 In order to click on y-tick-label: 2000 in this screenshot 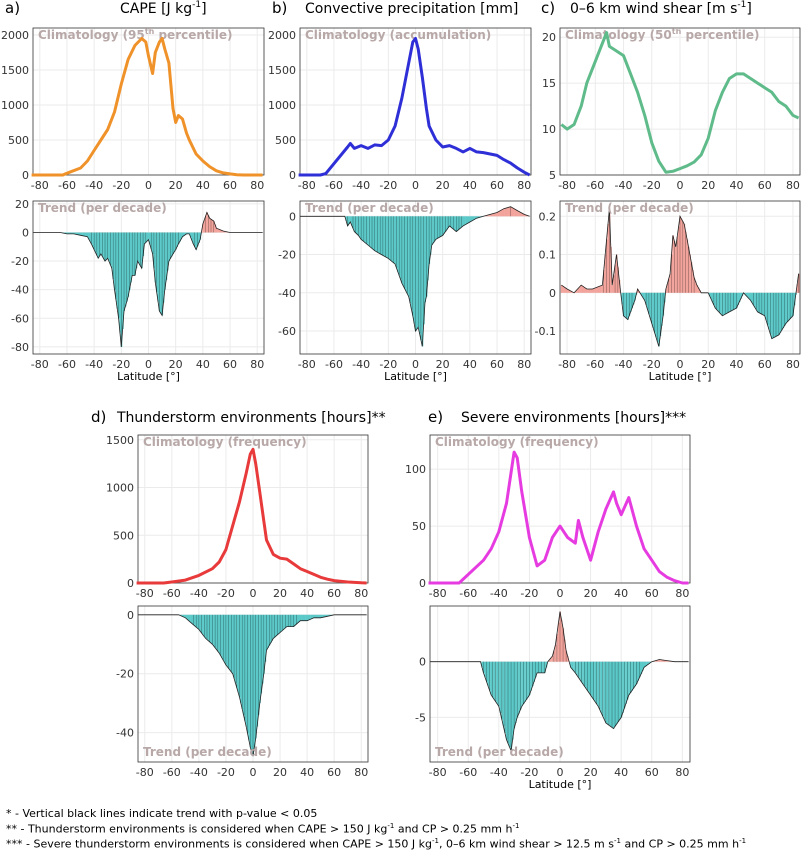, I will do `click(282, 35)`.